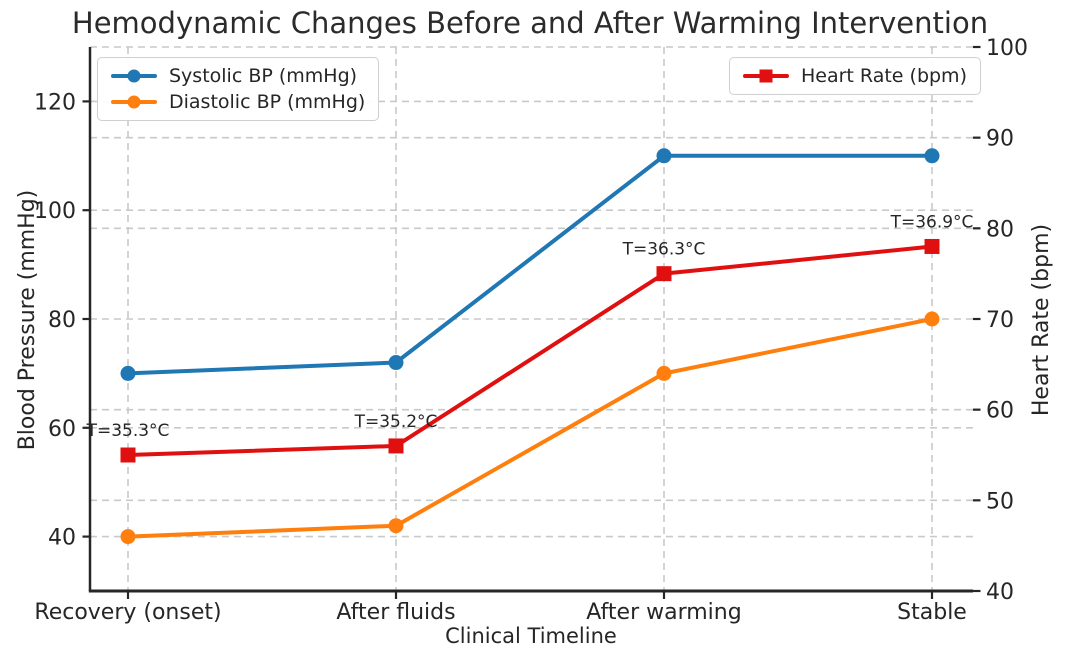  What do you see at coordinates (62, 429) in the screenshot?
I see `left-axis-tick-label: 60` at bounding box center [62, 429].